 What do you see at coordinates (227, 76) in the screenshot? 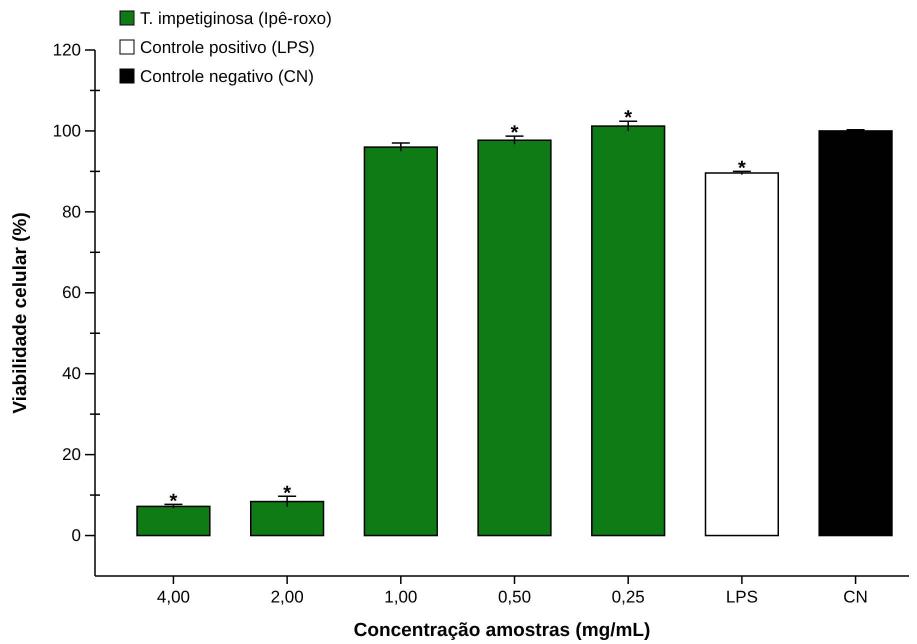
I see `legend-label: Controle negativo (CN)` at bounding box center [227, 76].